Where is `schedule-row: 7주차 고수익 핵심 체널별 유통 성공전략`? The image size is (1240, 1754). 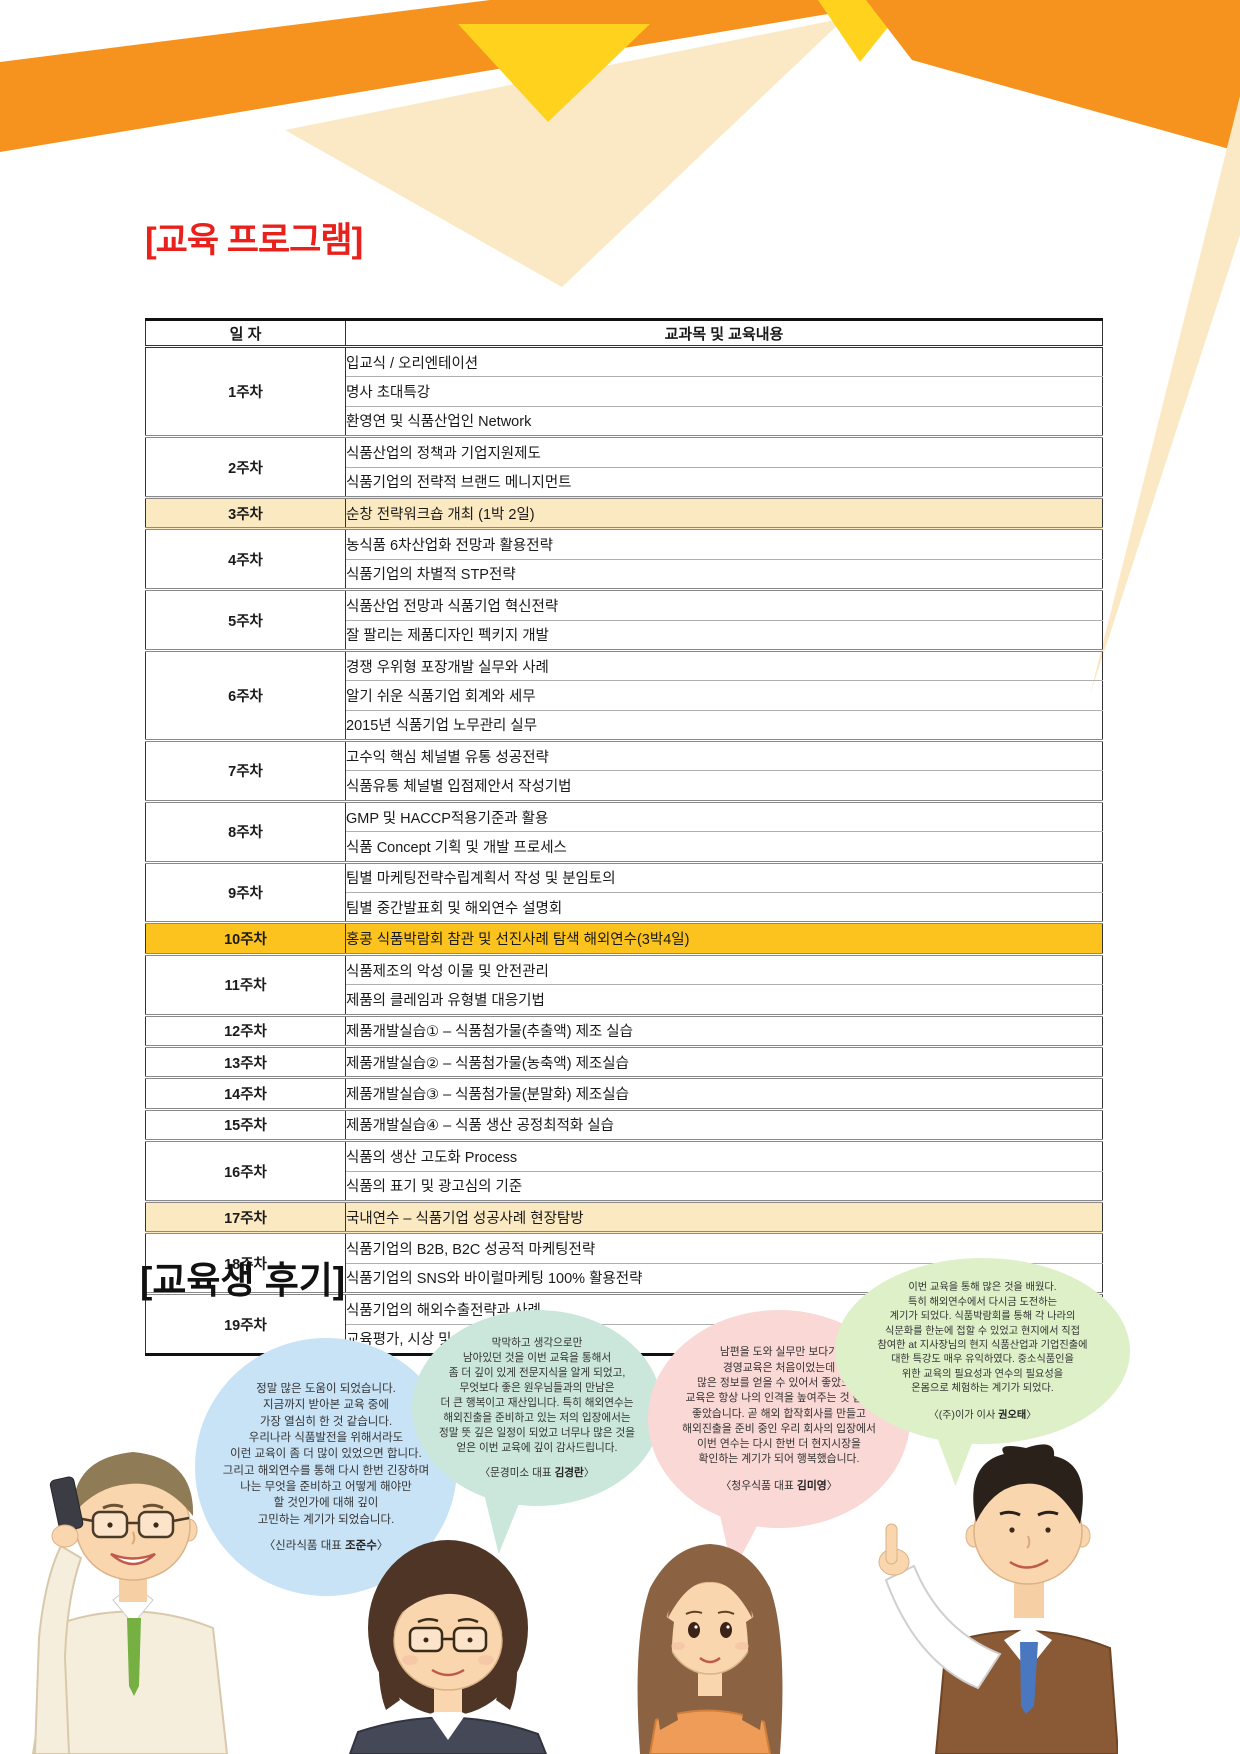 schedule-row: 7주차 고수익 핵심 체널별 유통 성공전략 is located at coordinates (624, 770).